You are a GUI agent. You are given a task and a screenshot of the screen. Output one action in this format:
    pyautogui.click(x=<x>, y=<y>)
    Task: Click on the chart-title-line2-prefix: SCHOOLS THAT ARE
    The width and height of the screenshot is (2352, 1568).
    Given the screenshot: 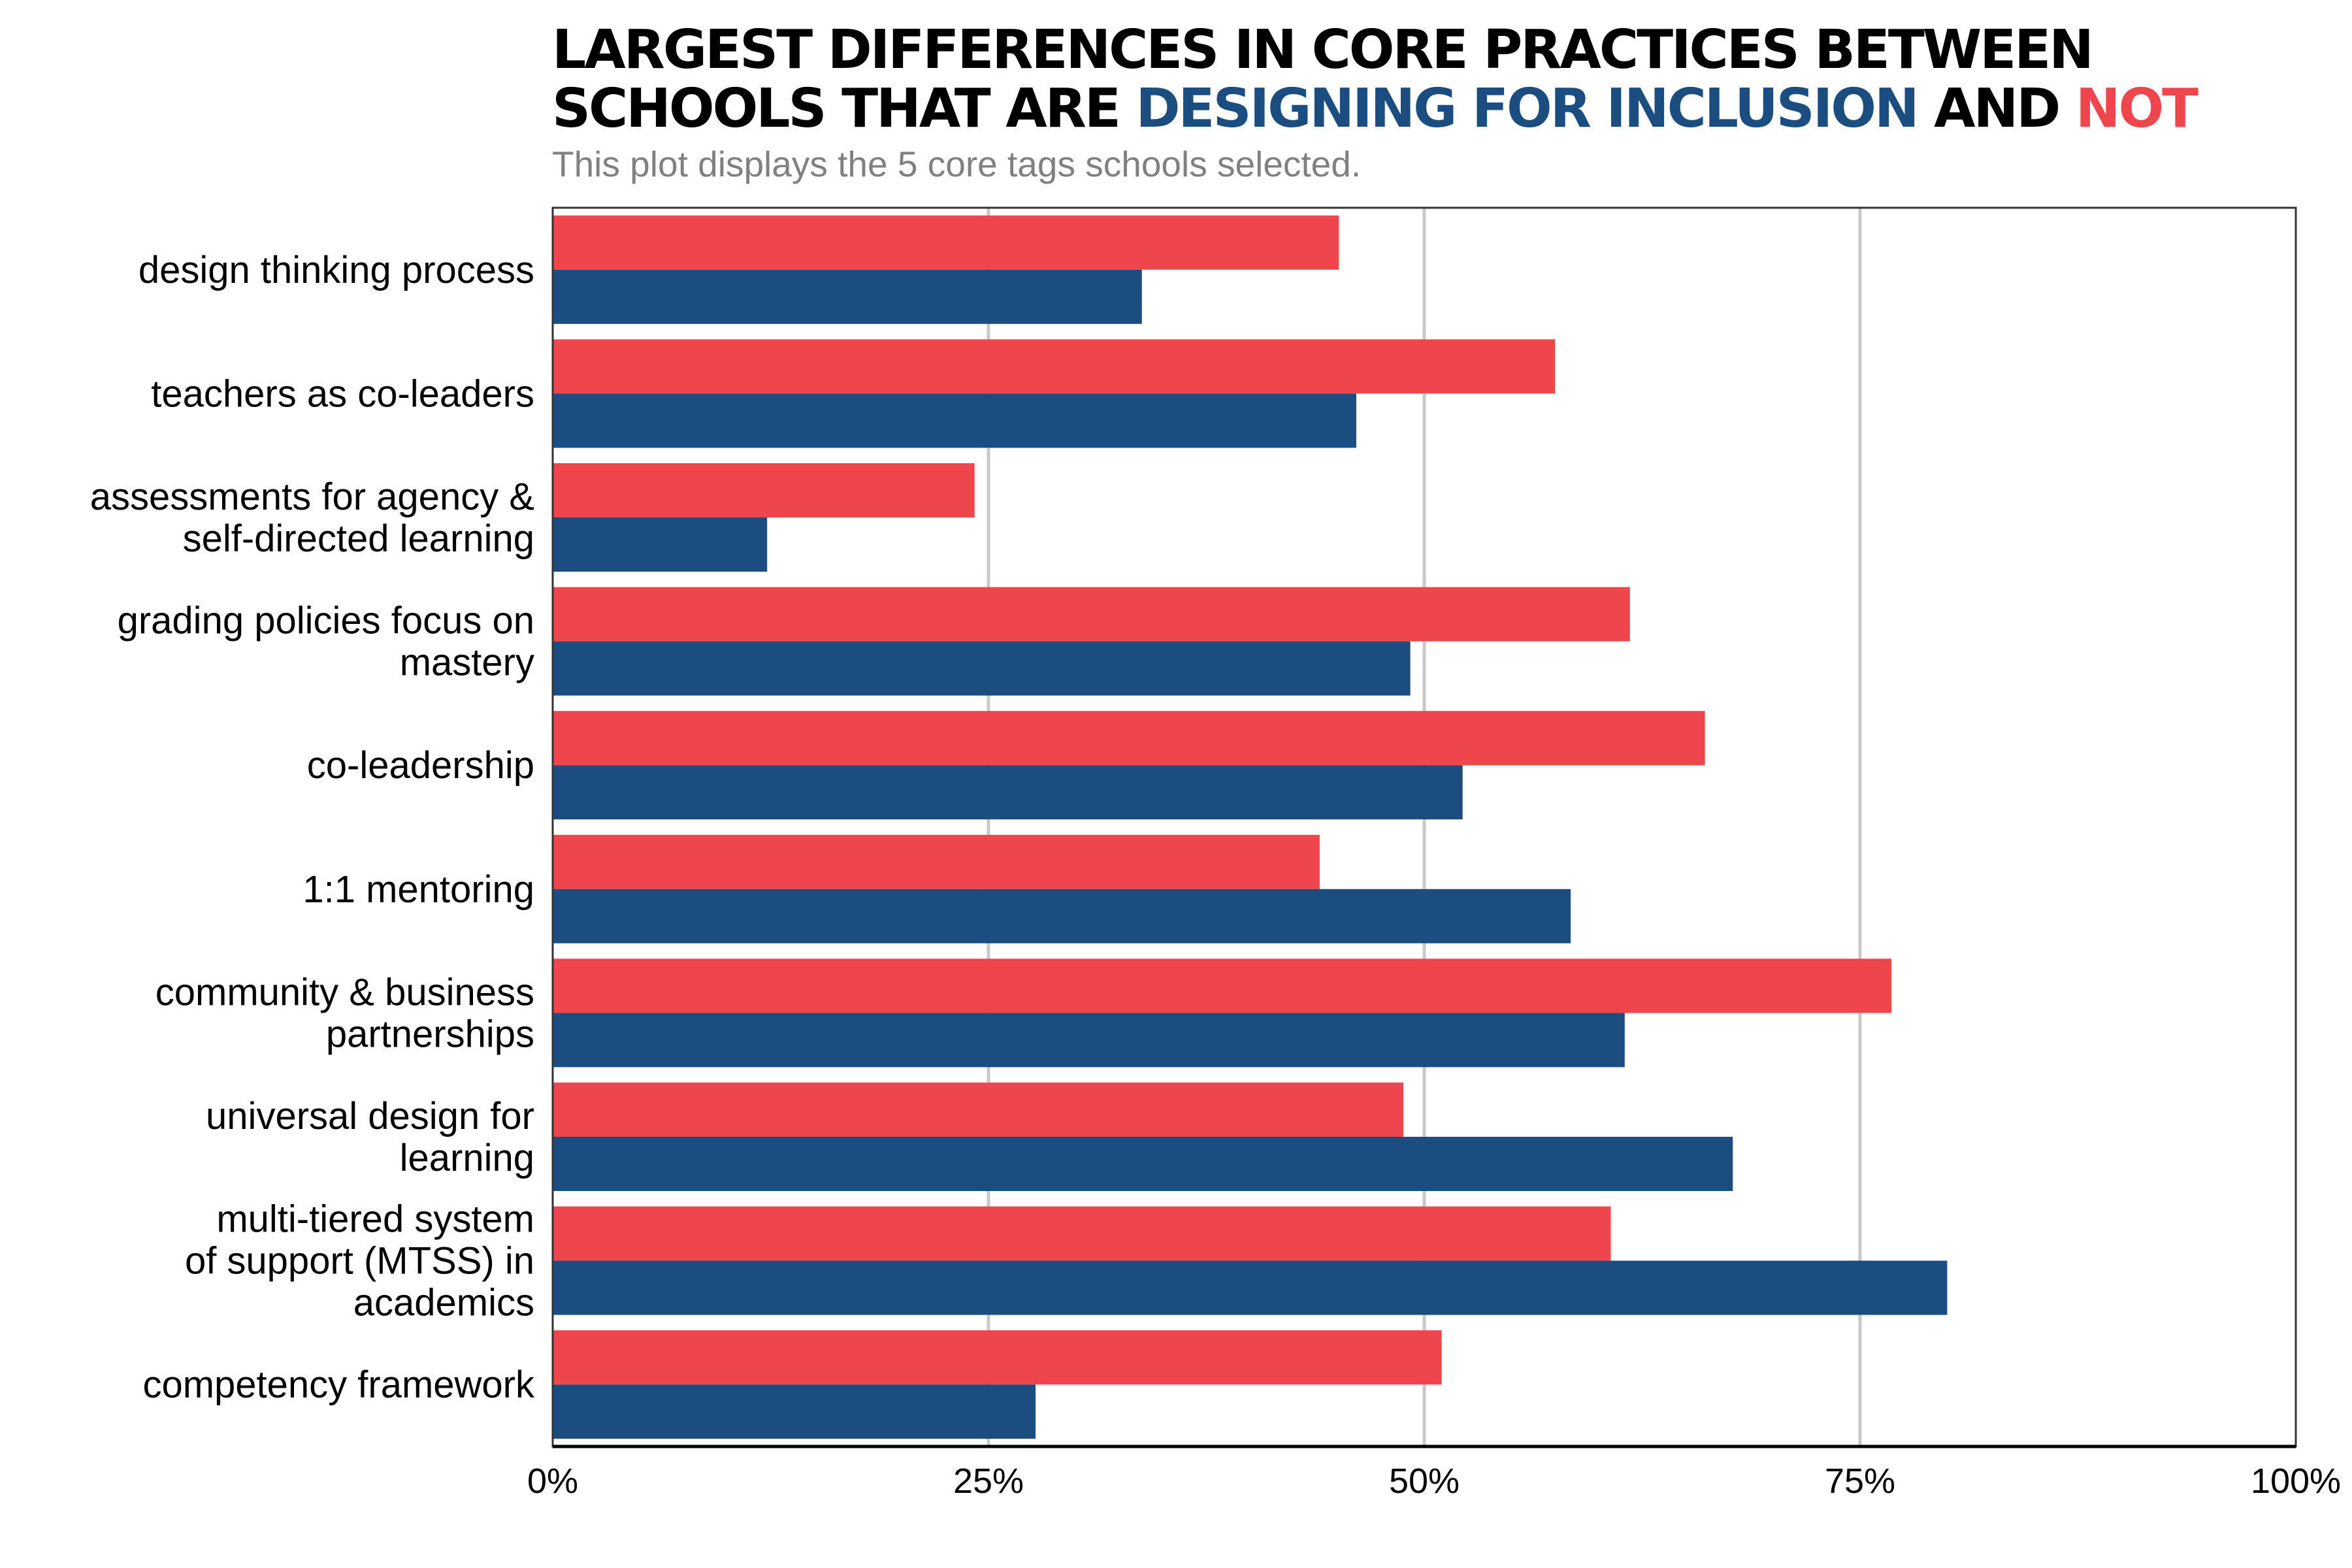 What is the action you would take?
    pyautogui.click(x=843, y=109)
    